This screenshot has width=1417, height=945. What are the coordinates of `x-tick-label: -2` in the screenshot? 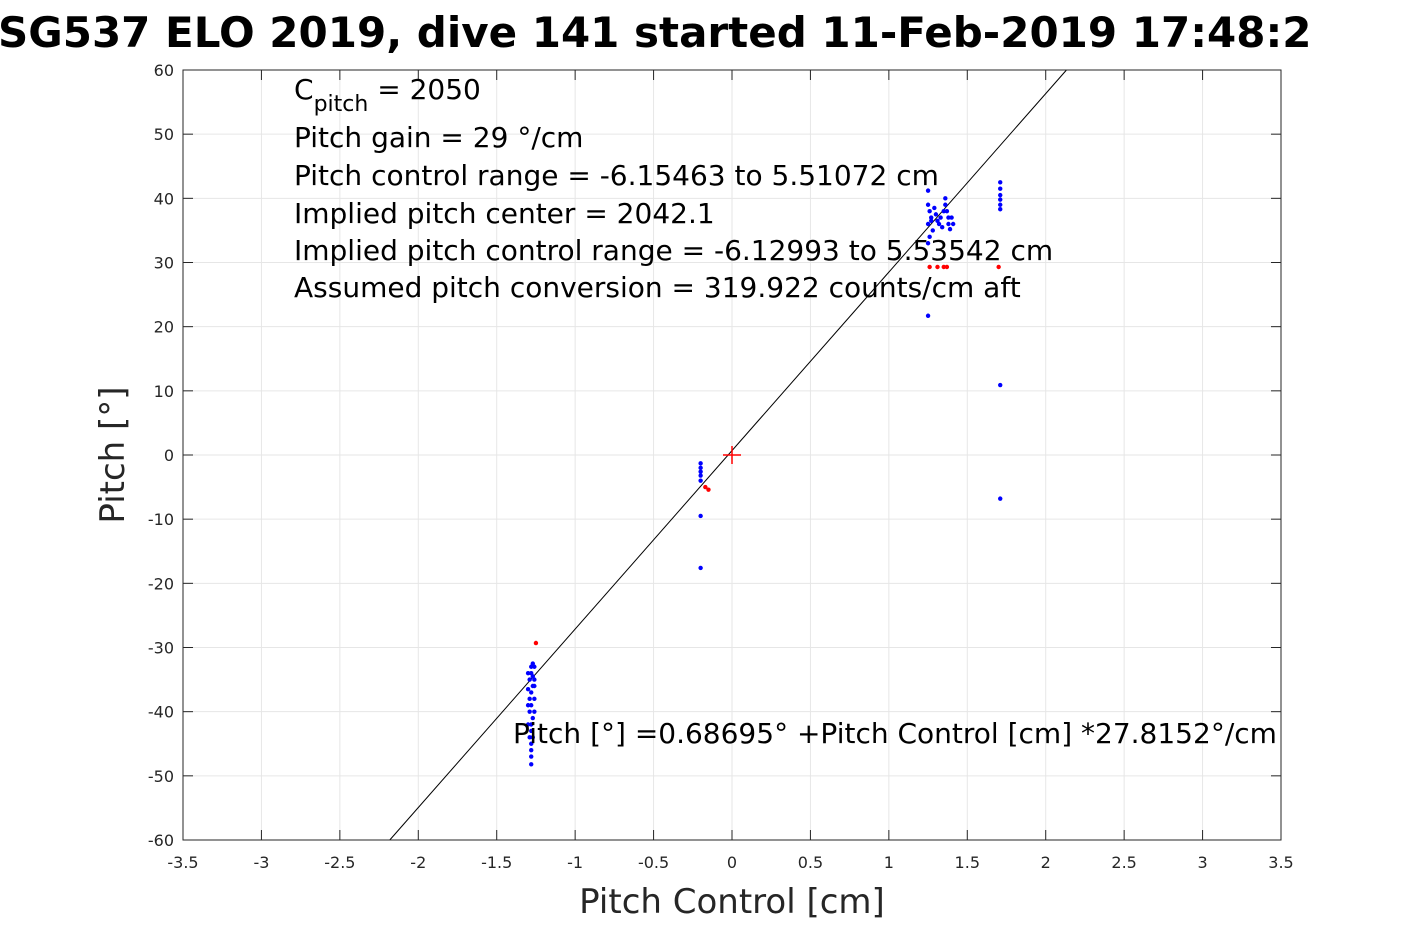 It's located at (418, 862).